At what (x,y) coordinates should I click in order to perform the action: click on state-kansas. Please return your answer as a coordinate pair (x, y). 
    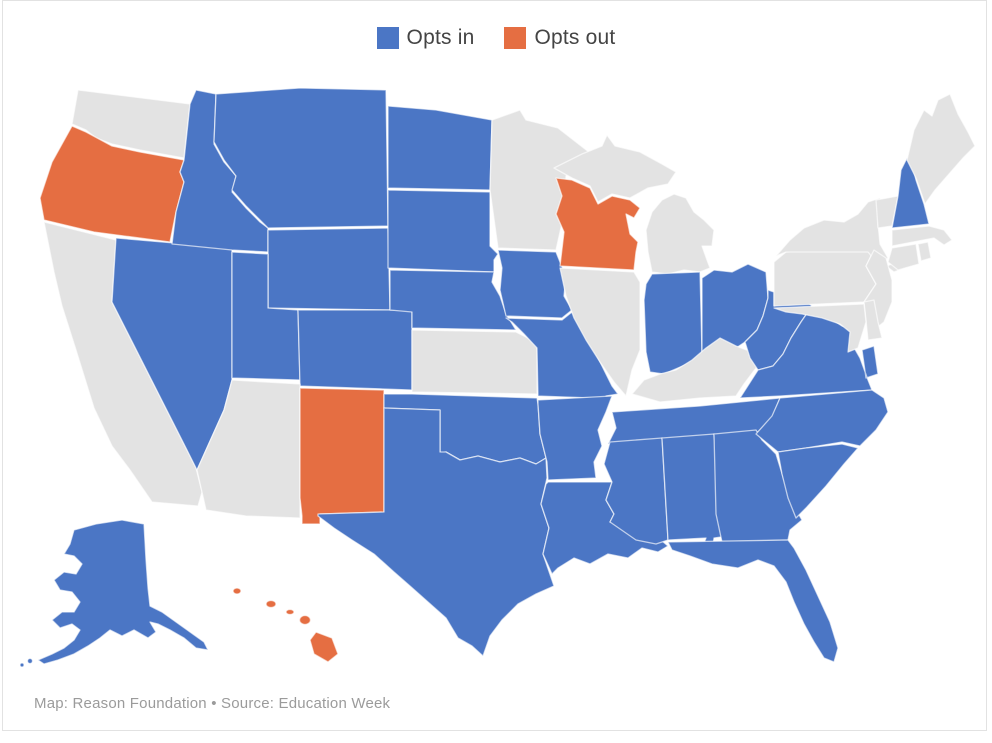
    Looking at the image, I should click on (474, 362).